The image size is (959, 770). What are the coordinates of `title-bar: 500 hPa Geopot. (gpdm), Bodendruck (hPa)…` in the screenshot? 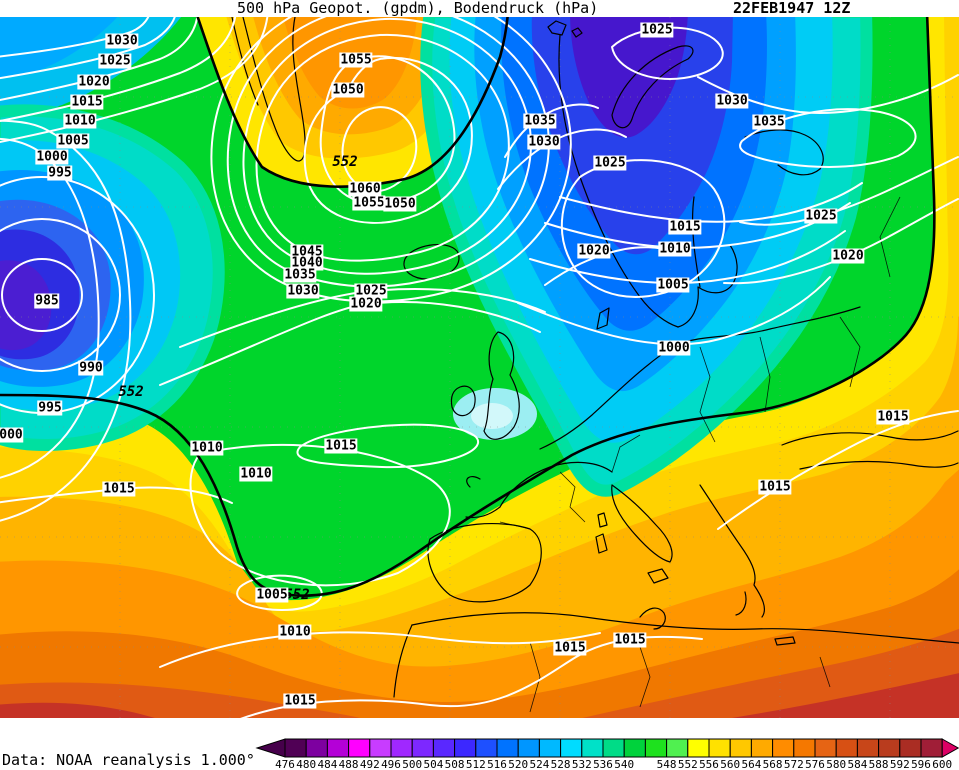 It's located at (479, 8).